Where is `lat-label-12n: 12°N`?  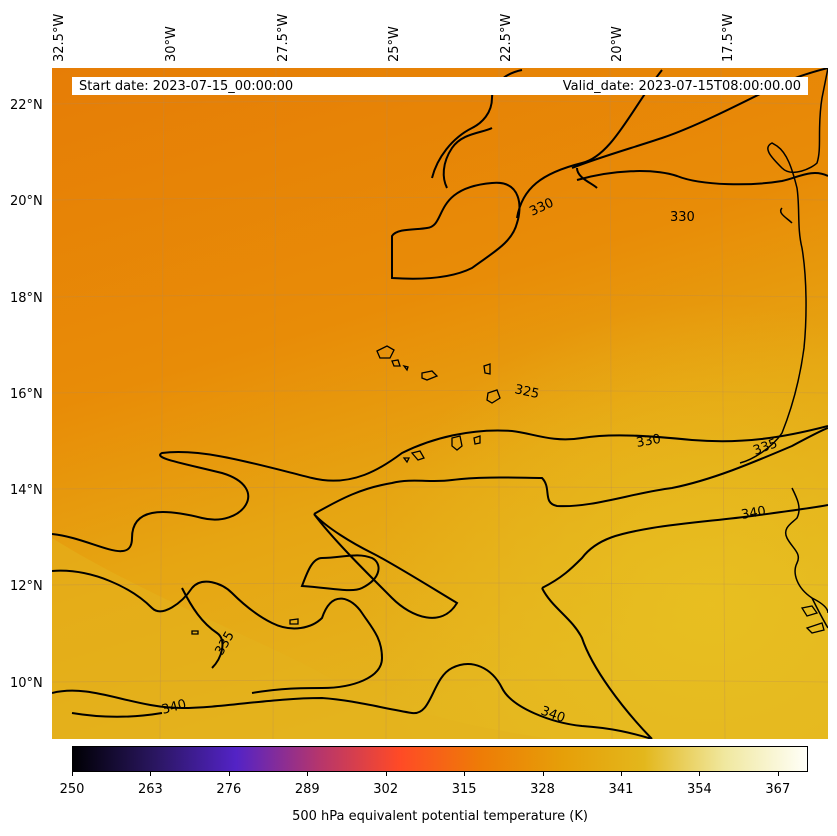 lat-label-12n: 12°N is located at coordinates (26, 586).